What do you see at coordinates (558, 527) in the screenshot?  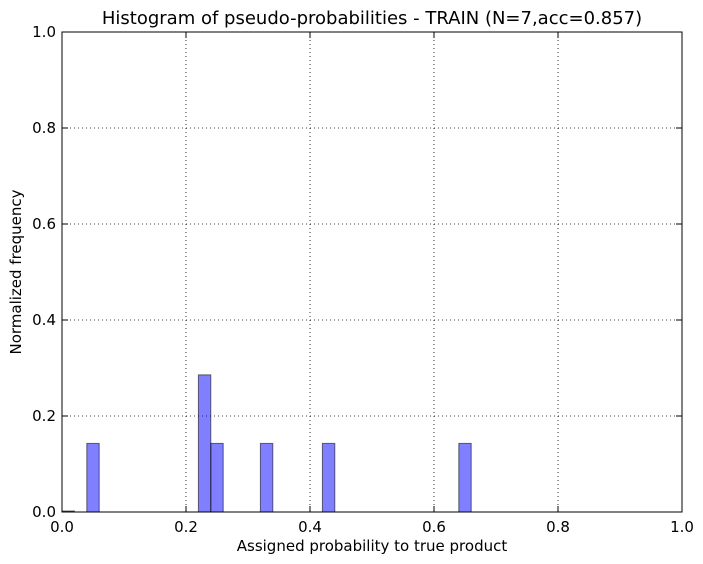 I see `x-tick-label: 0.8` at bounding box center [558, 527].